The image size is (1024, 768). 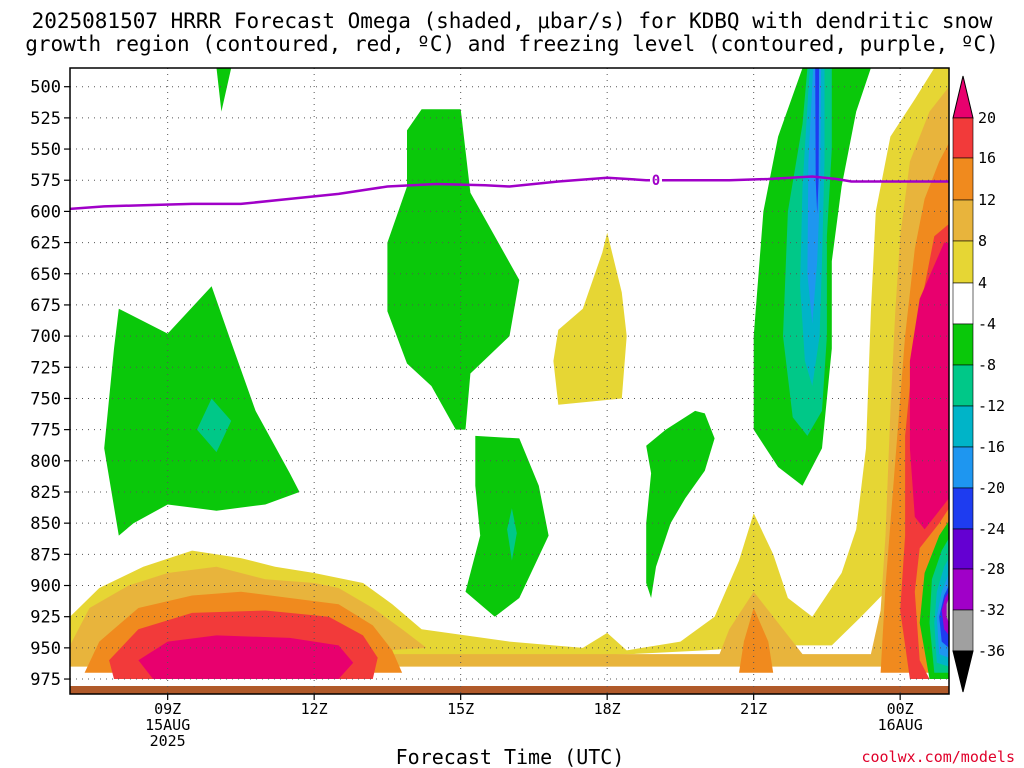 I want to click on omega-region-pos4, so click(x=590, y=318).